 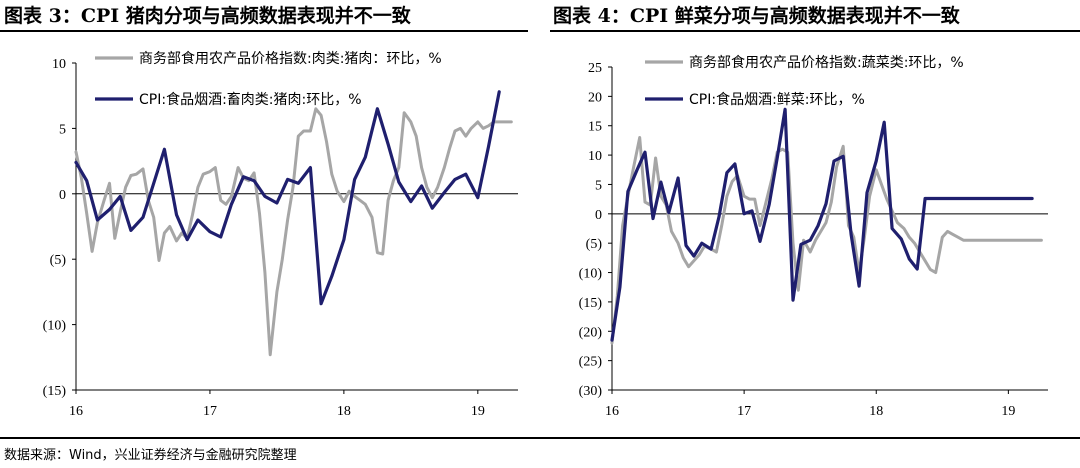 What do you see at coordinates (591, 362) in the screenshot?
I see `y-tick-label: (25)` at bounding box center [591, 362].